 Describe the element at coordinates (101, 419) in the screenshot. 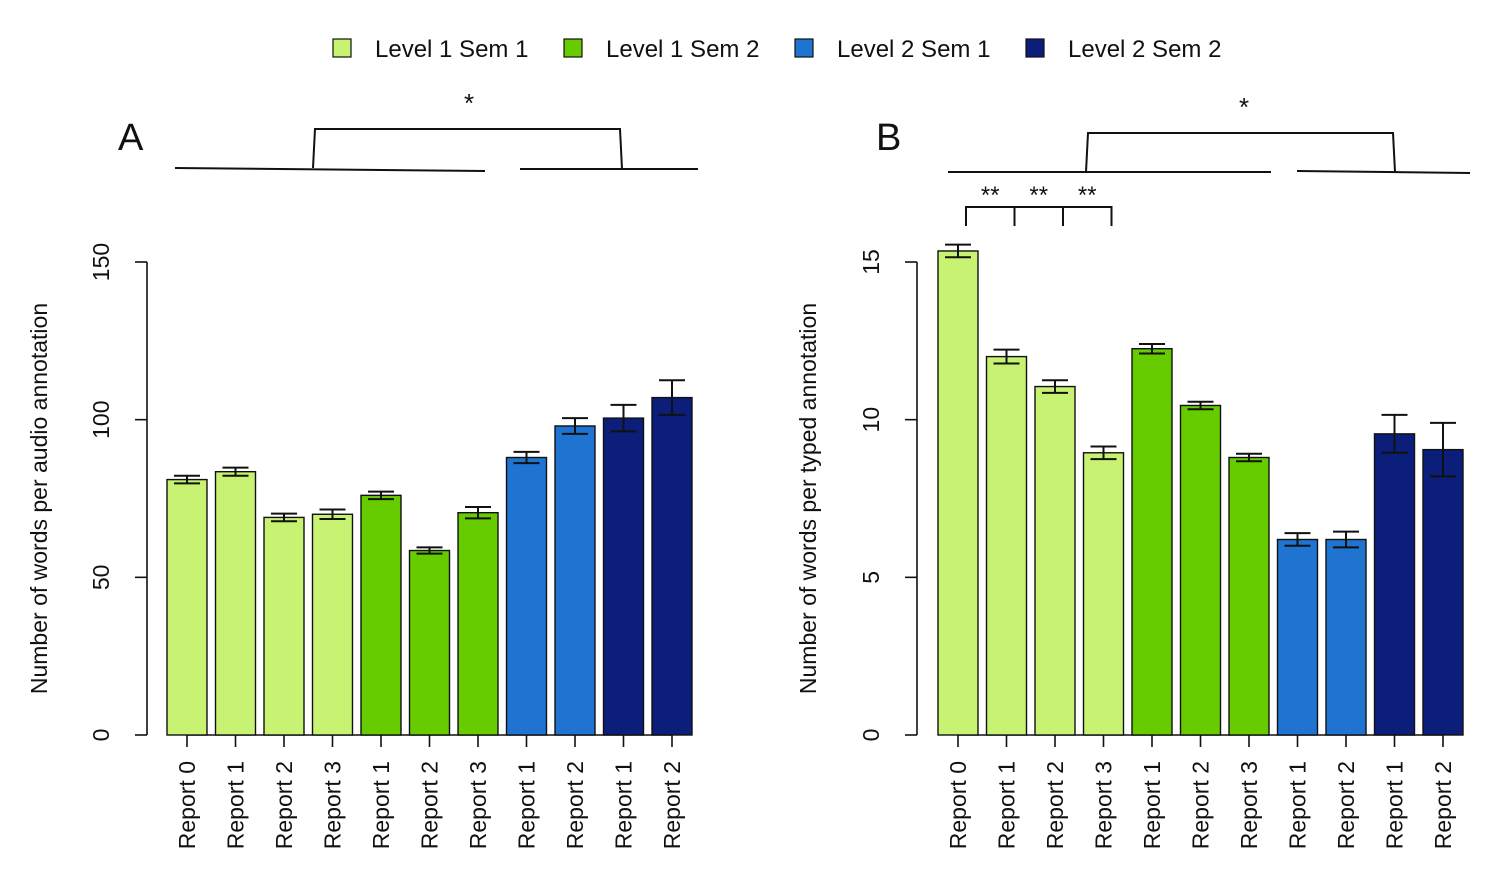

I see `y-tick-label: 100` at that location.